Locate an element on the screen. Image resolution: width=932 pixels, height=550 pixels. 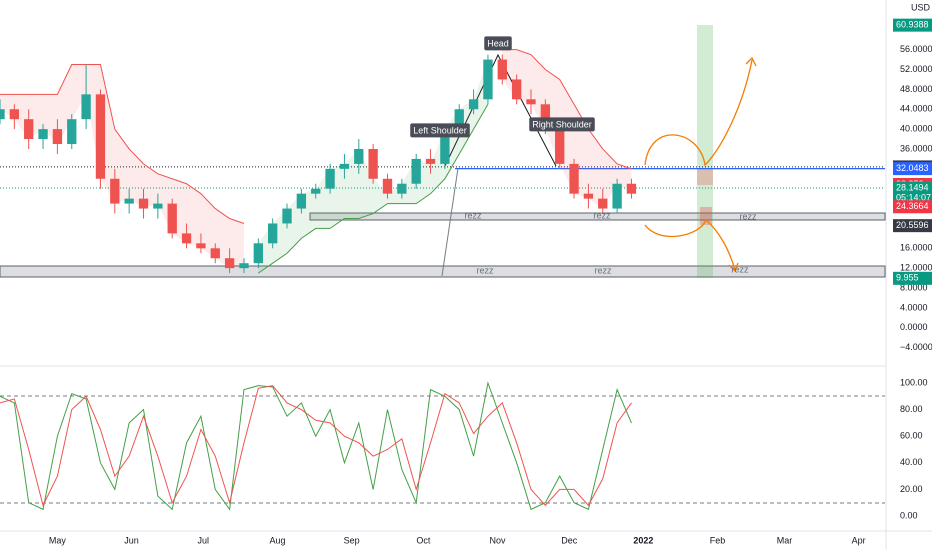
trend-line is located at coordinates (450, 222).